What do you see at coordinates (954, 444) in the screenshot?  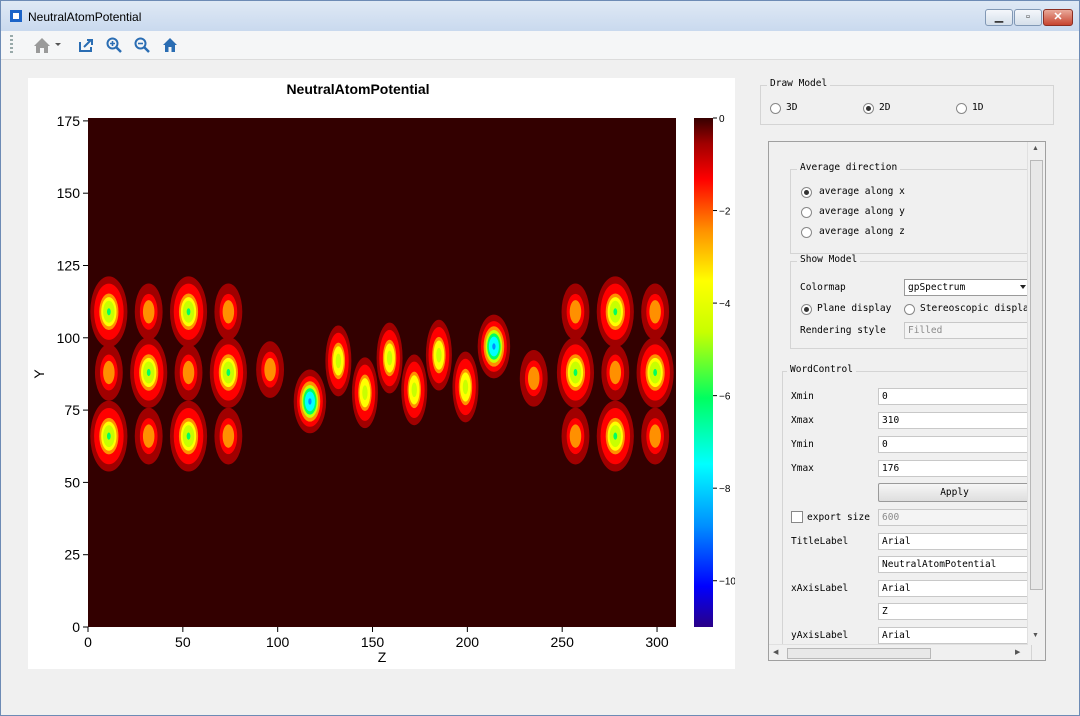 I see `ymin-input: 0` at bounding box center [954, 444].